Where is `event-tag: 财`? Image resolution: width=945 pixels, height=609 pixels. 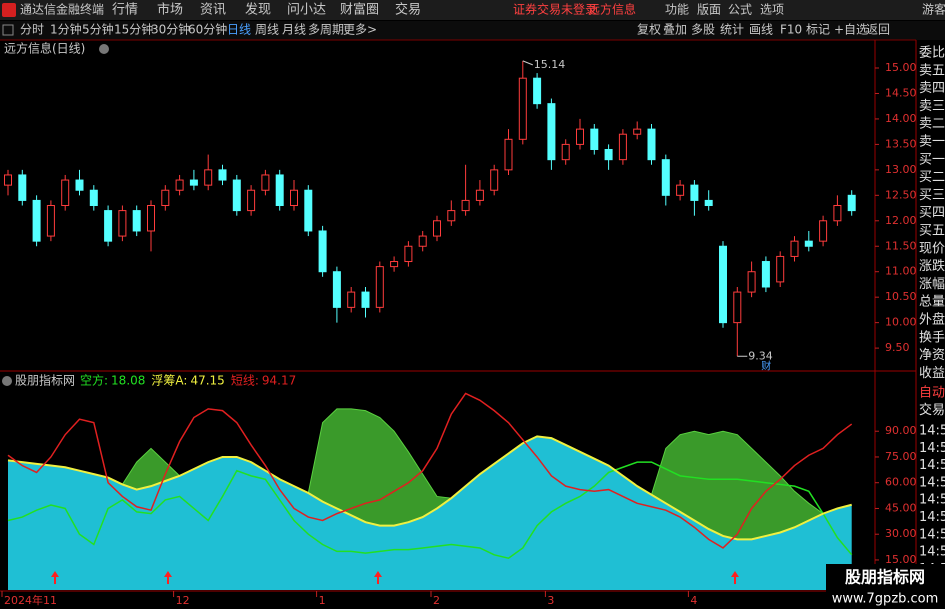 event-tag: 财 is located at coordinates (766, 365).